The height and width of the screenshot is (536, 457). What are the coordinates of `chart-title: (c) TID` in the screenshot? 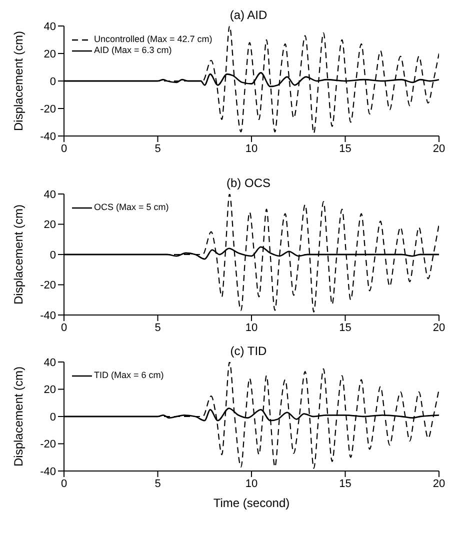 It's located at (248, 351).